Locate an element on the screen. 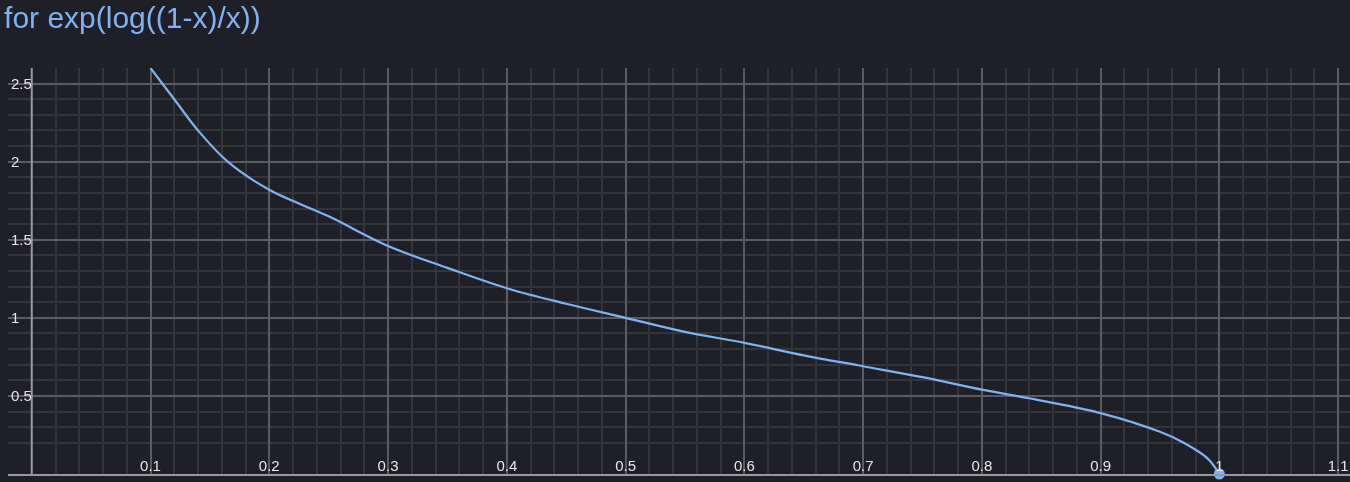 The width and height of the screenshot is (1350, 482). x-tick-label: 0.3 is located at coordinates (388, 465).